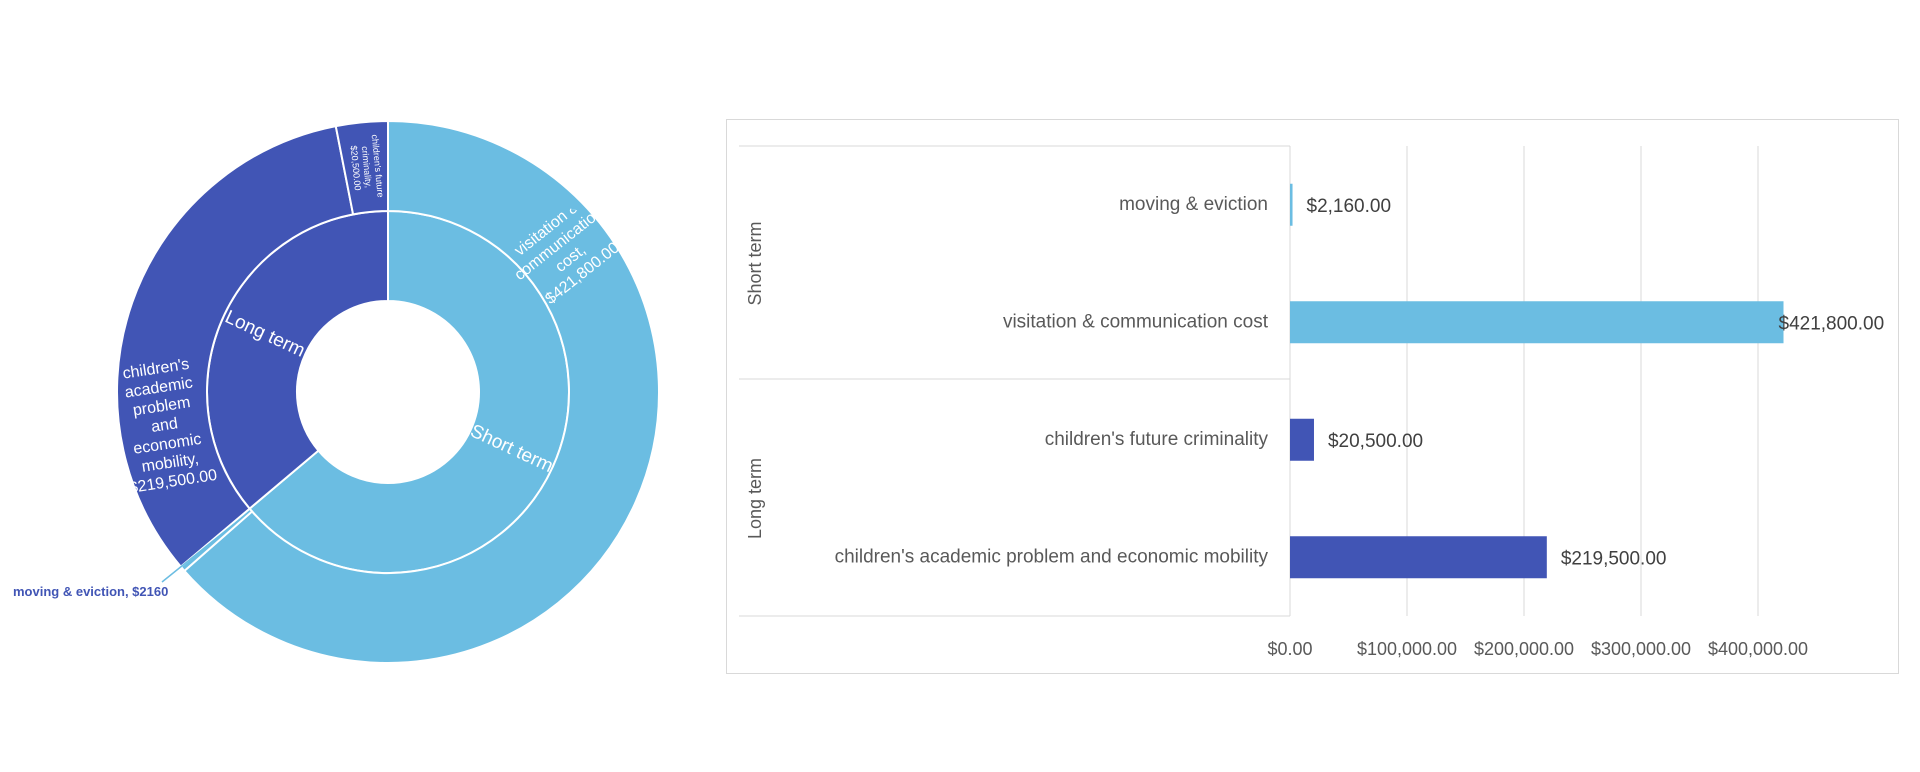 The height and width of the screenshot is (772, 1920). What do you see at coordinates (1136, 321) in the screenshot?
I see `category-label-visitation-communication-cost: visitation & communication cost` at bounding box center [1136, 321].